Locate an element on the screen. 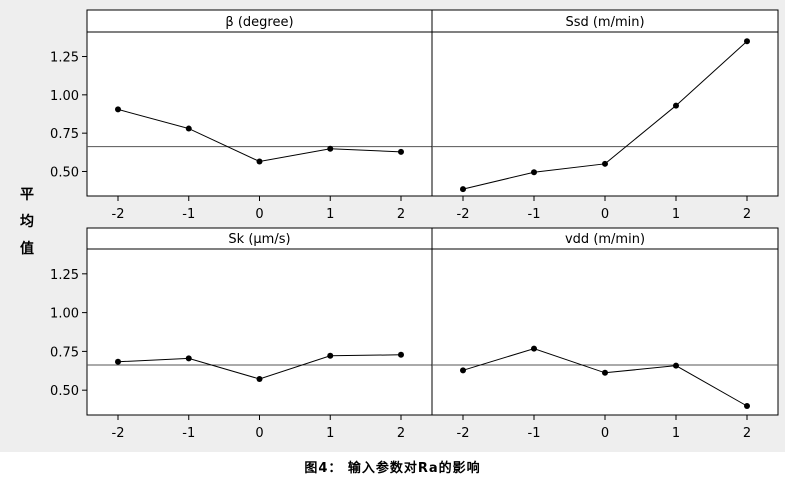 The image size is (785, 482). y-axis-label-char-3: 值 is located at coordinates (27, 249).